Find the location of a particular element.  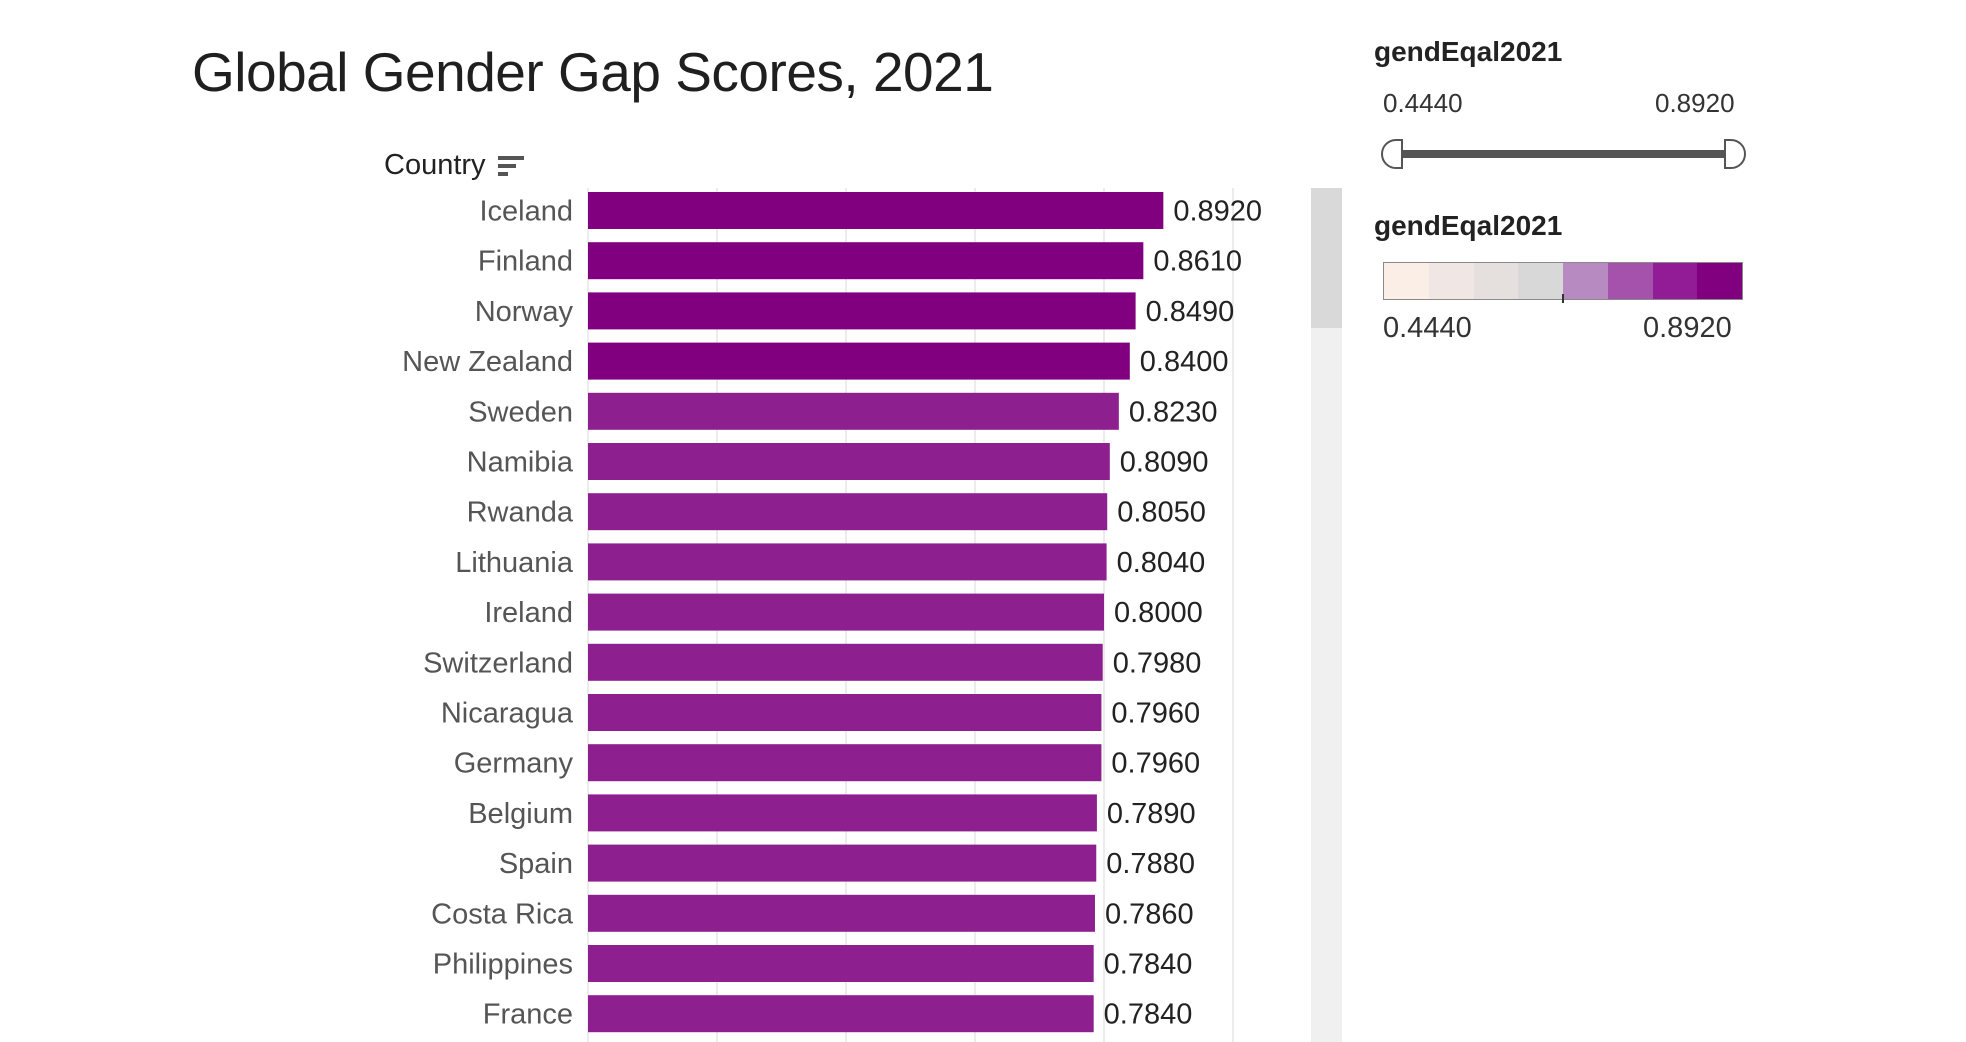

bar-nicaragua is located at coordinates (845, 712).